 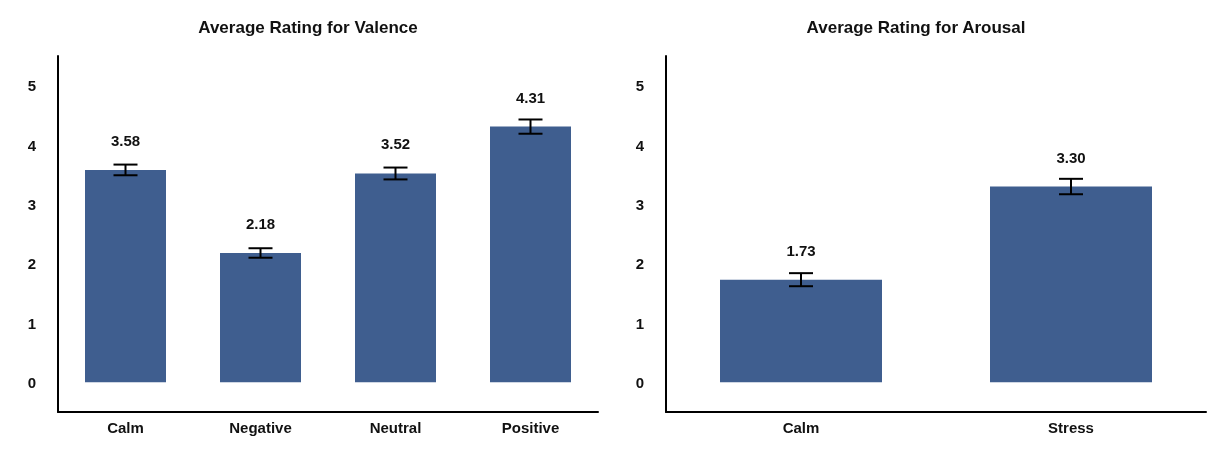 What do you see at coordinates (260, 427) in the screenshot?
I see `x-tick-label: Negative` at bounding box center [260, 427].